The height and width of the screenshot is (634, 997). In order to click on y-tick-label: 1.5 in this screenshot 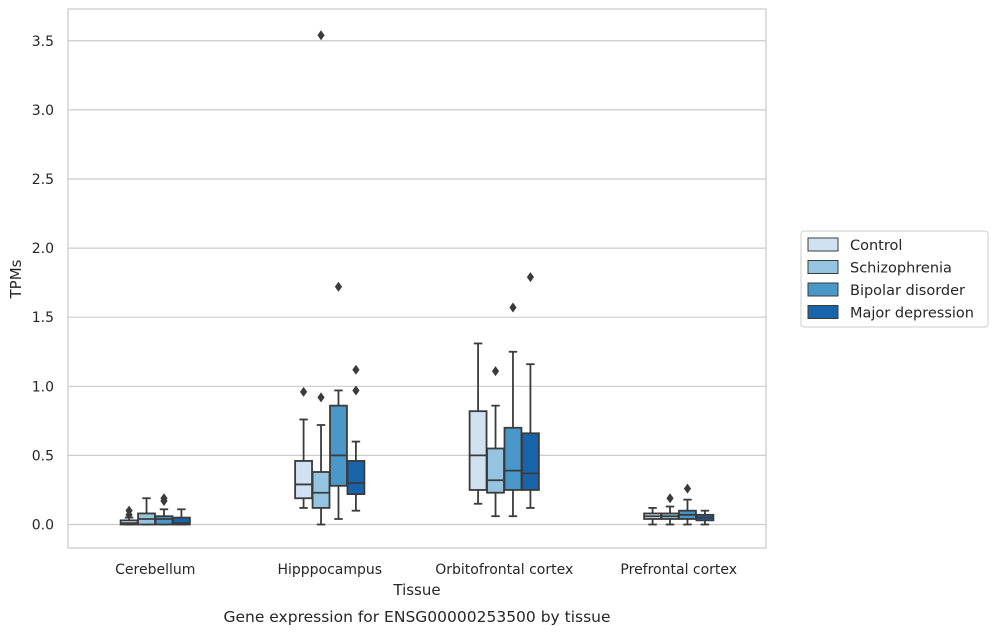, I will do `click(43, 318)`.